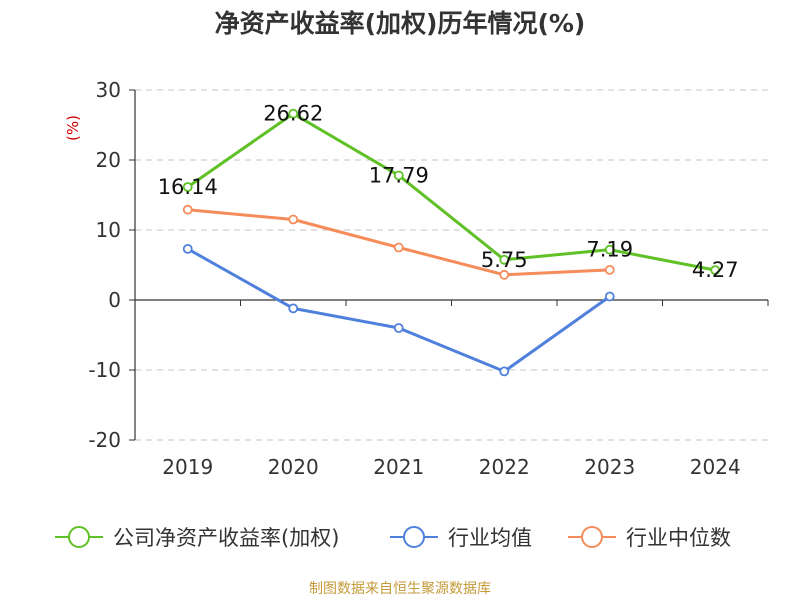  Describe the element at coordinates (490, 538) in the screenshot. I see `legend-label: 行业均值` at that location.